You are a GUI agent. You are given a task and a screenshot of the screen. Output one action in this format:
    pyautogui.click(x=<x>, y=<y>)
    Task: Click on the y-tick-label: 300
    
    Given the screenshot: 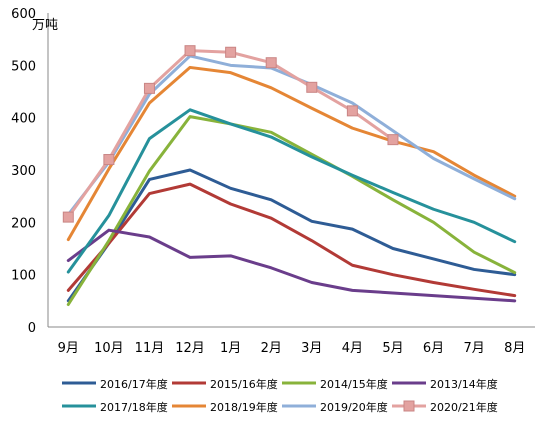 What is the action you would take?
    pyautogui.click(x=23, y=171)
    